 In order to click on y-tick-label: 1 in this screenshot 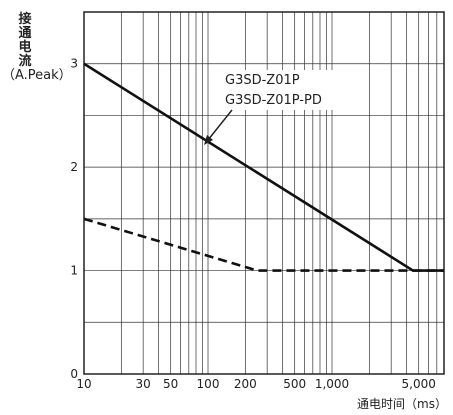, I will do `click(74, 271)`.